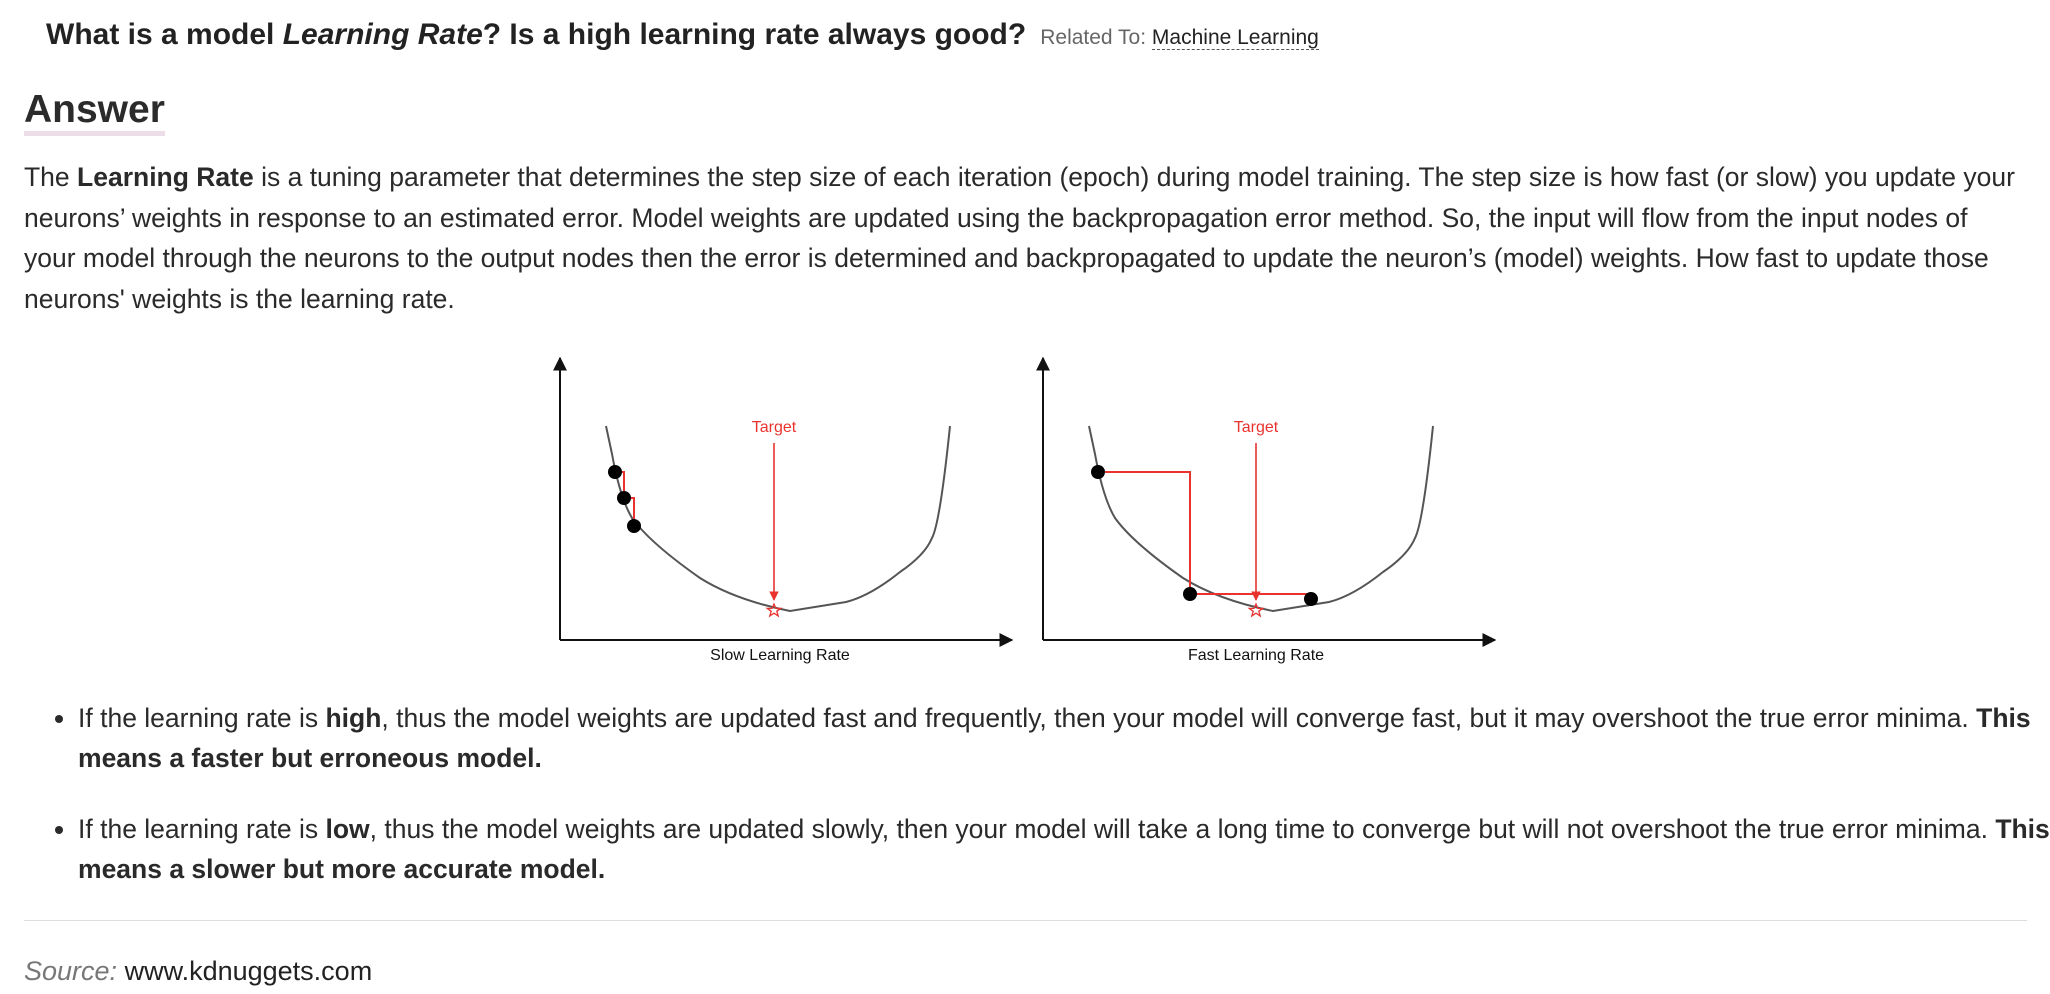 The height and width of the screenshot is (994, 2050). Describe the element at coordinates (780, 655) in the screenshot. I see `left-caption: Slow Learning Rate` at that location.